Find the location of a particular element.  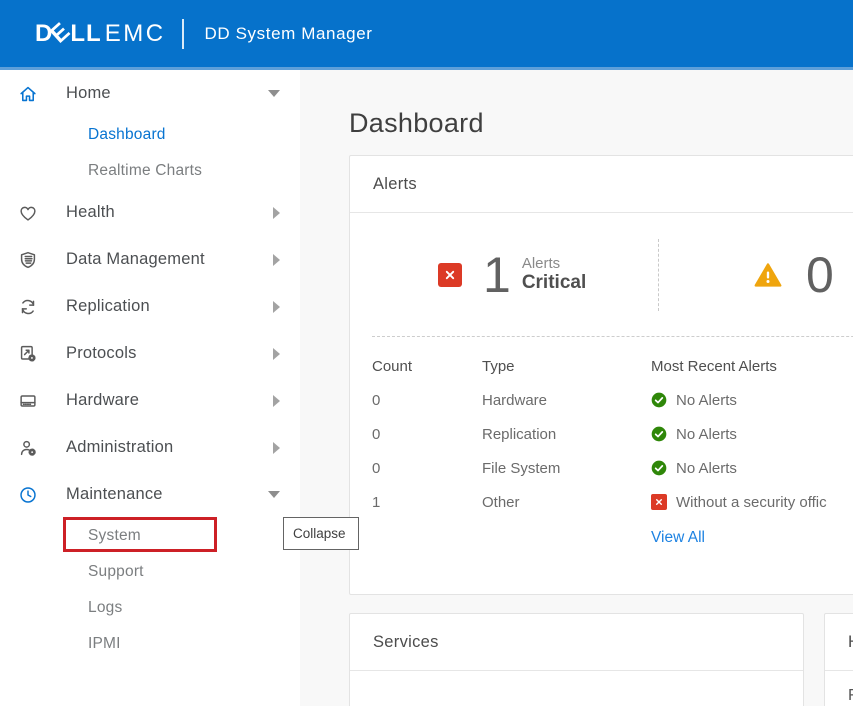

sidebar-item-dashboard: Dashboard is located at coordinates (150, 135).